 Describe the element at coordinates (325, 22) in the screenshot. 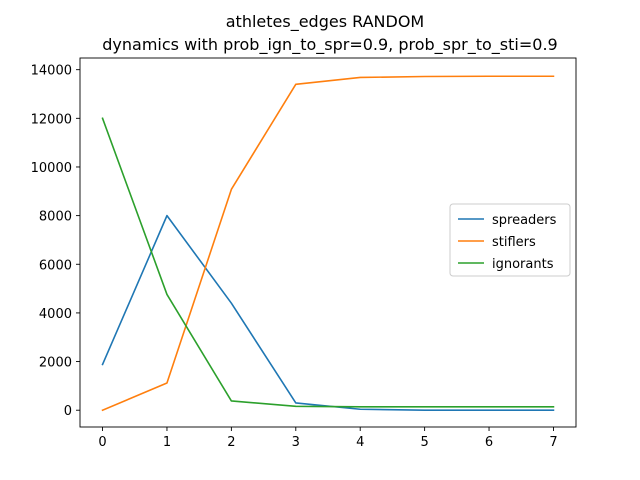

I see `chart-title: athletes_edges RANDOM` at that location.